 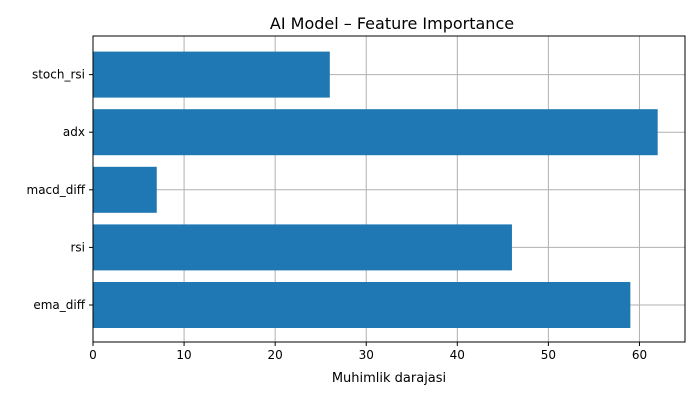 What do you see at coordinates (93, 355) in the screenshot?
I see `x-tick-label: 0` at bounding box center [93, 355].